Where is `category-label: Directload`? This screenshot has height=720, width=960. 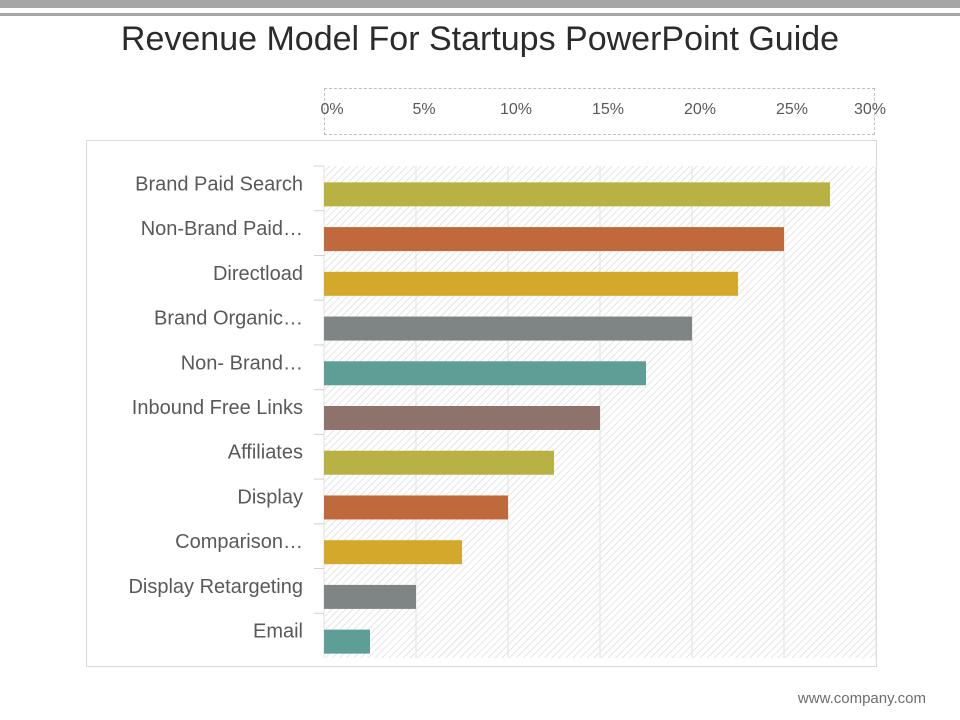
category-label: Directload is located at coordinates (258, 274).